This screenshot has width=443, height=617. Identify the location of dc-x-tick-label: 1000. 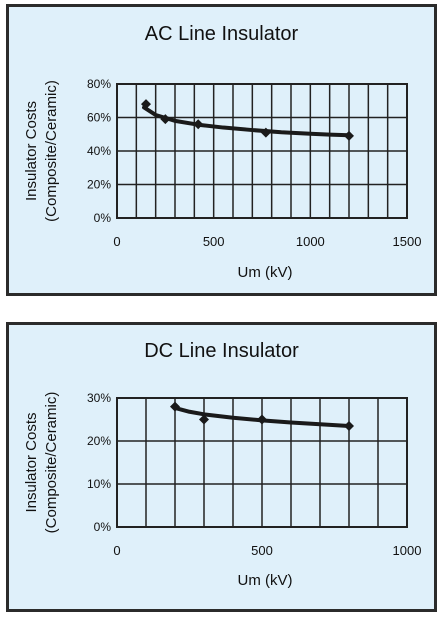
(407, 550).